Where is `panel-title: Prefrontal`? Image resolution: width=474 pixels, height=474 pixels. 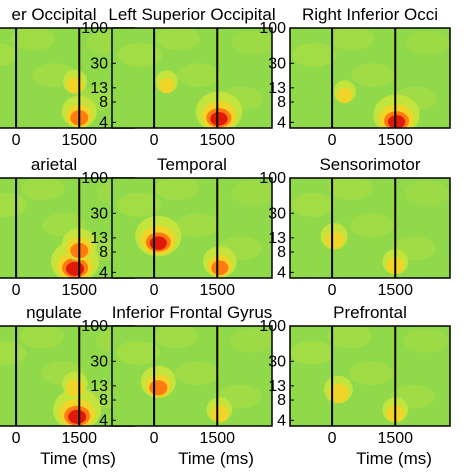
panel-title: Prefrontal is located at coordinates (370, 312).